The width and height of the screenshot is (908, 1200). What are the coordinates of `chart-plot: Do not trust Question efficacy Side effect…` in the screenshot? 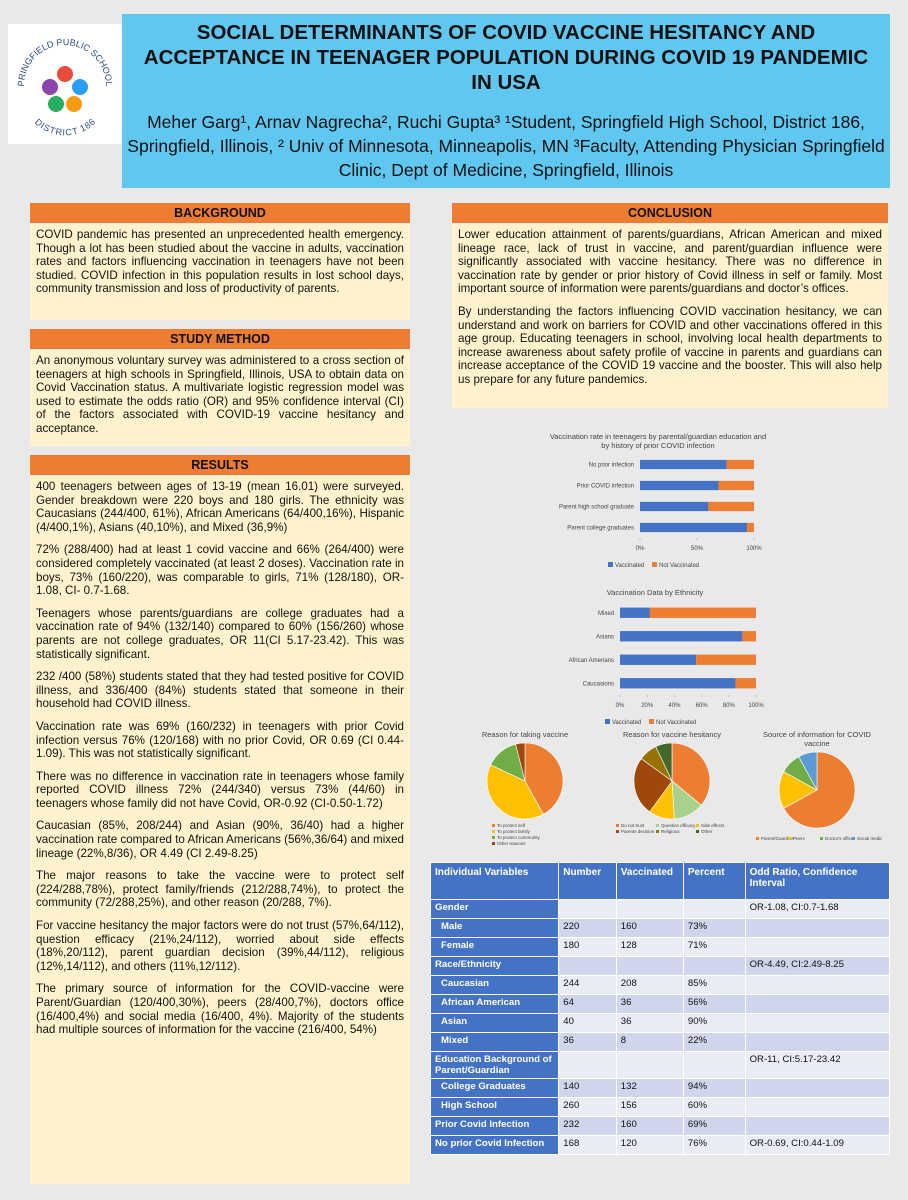 It's located at (670, 788).